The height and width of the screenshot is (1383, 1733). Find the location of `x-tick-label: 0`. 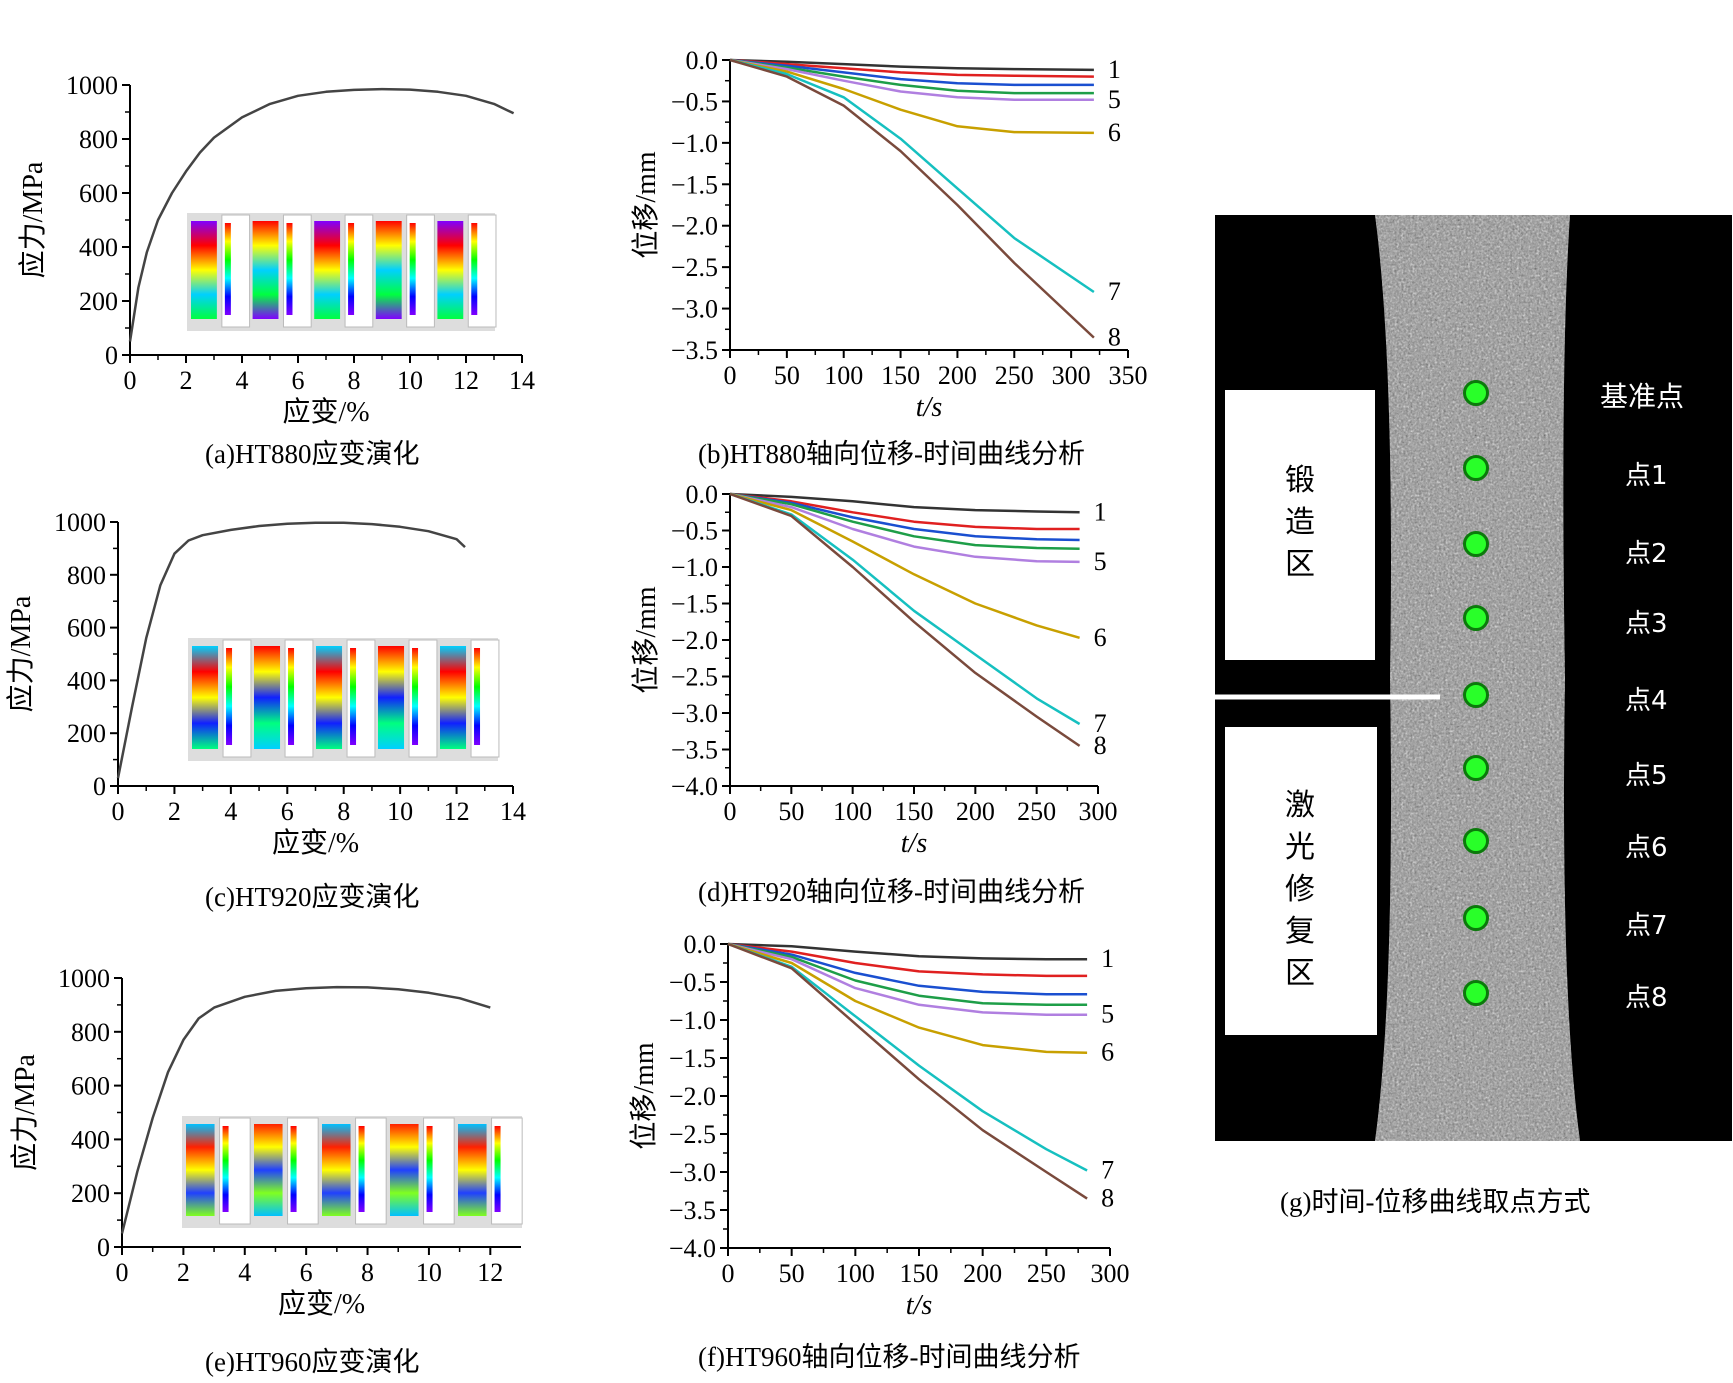

x-tick-label: 0 is located at coordinates (730, 375).